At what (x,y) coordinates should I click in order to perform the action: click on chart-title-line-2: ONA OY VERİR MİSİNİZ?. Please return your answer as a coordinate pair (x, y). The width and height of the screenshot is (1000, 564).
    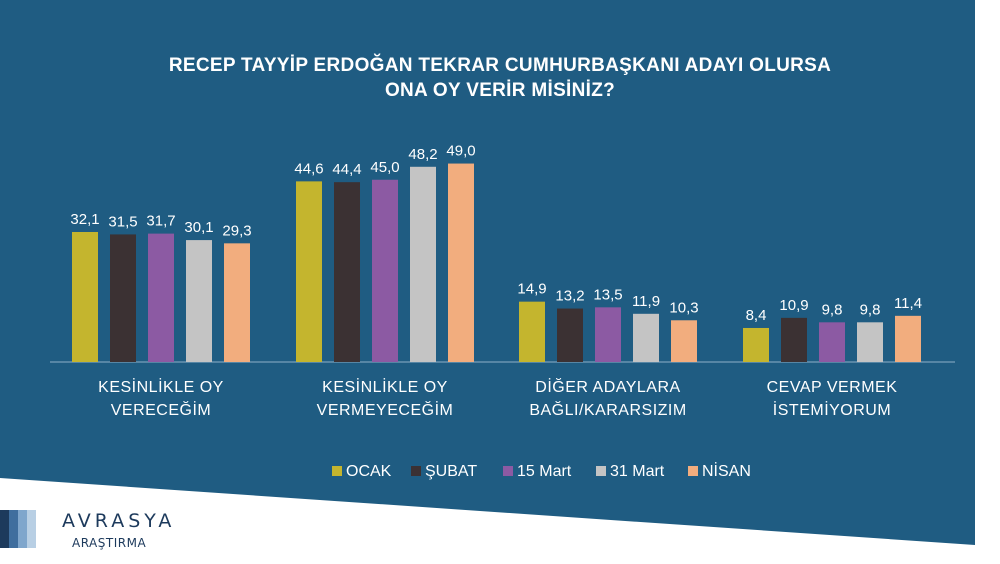
    Looking at the image, I should click on (500, 90).